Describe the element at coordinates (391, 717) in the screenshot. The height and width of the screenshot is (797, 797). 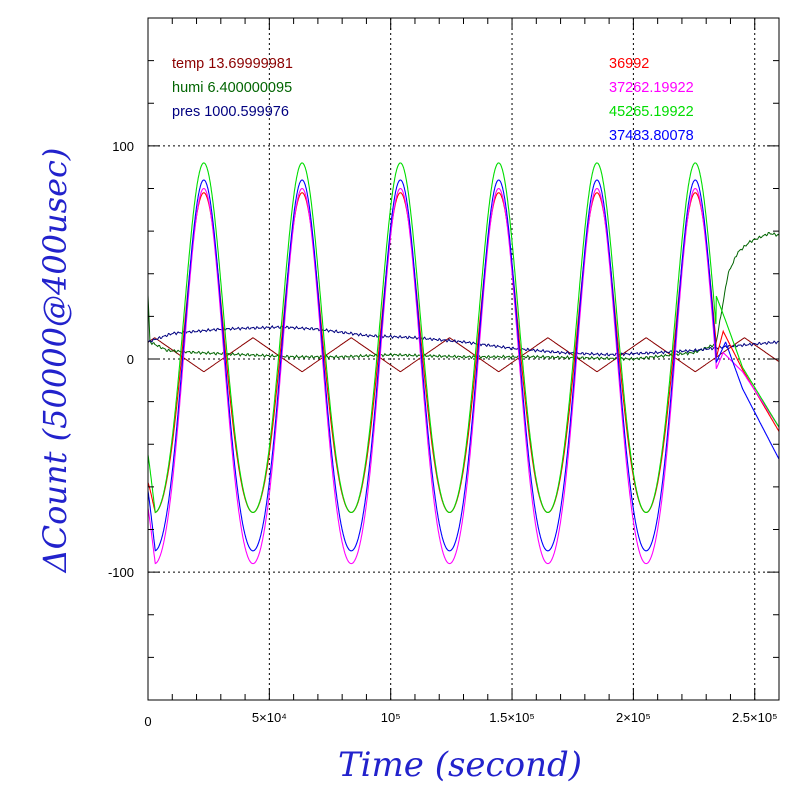
I see `x-tick-label: 10⁵` at that location.